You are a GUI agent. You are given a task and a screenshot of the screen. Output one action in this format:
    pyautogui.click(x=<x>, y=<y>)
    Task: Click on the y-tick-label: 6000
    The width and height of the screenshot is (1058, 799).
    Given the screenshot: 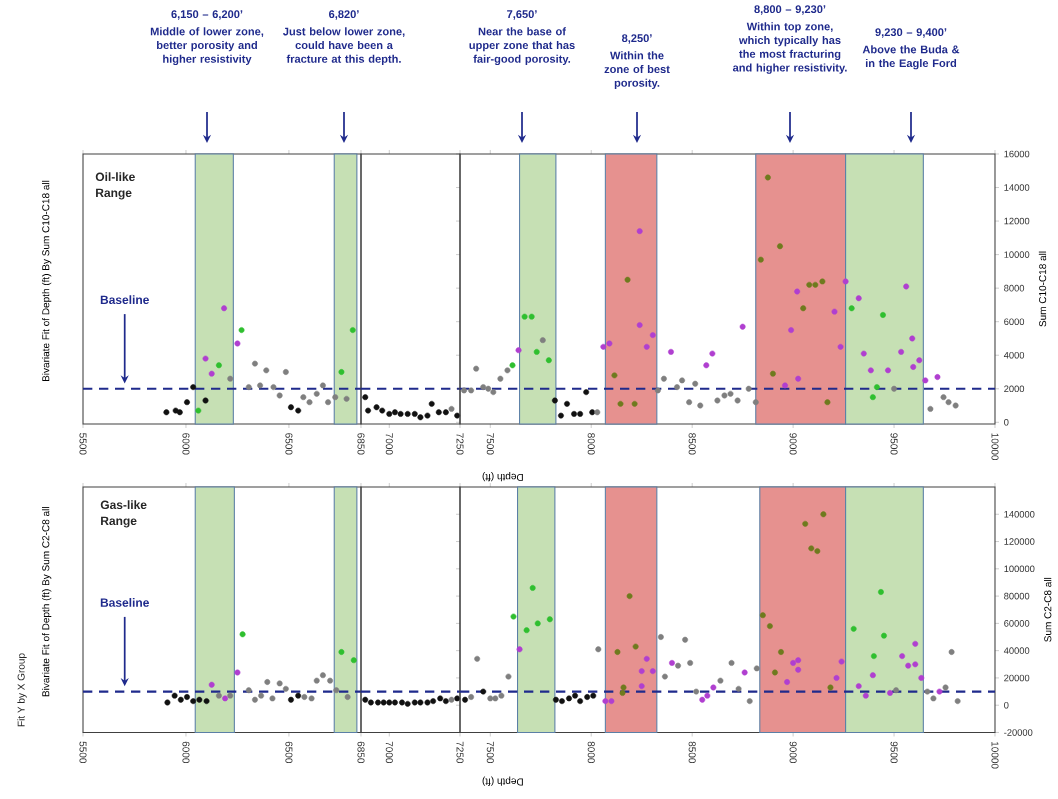 What is the action you would take?
    pyautogui.click(x=1014, y=321)
    